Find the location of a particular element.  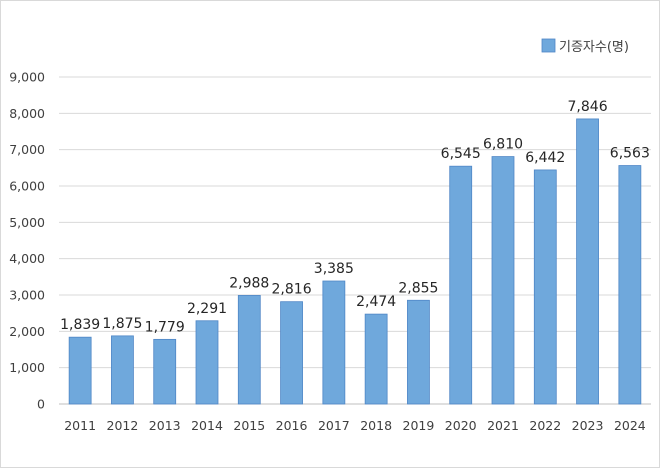

bar-2018 is located at coordinates (376, 359).